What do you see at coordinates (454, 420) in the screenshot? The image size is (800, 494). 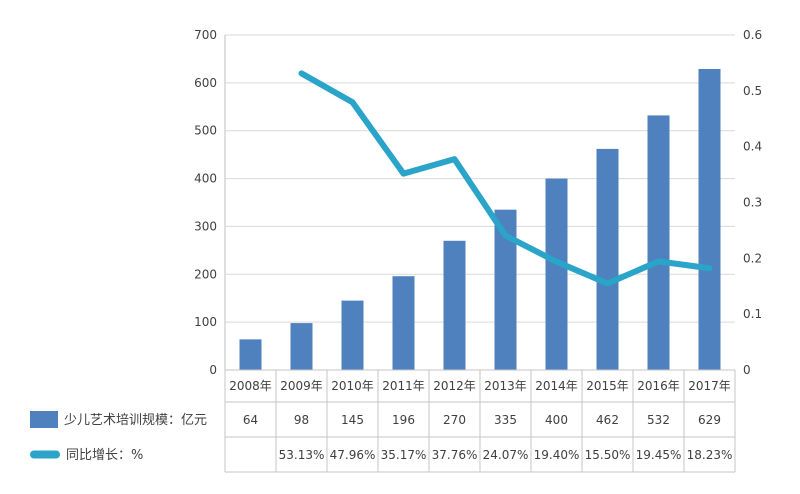 I see `bar-value-cell: 270` at bounding box center [454, 420].